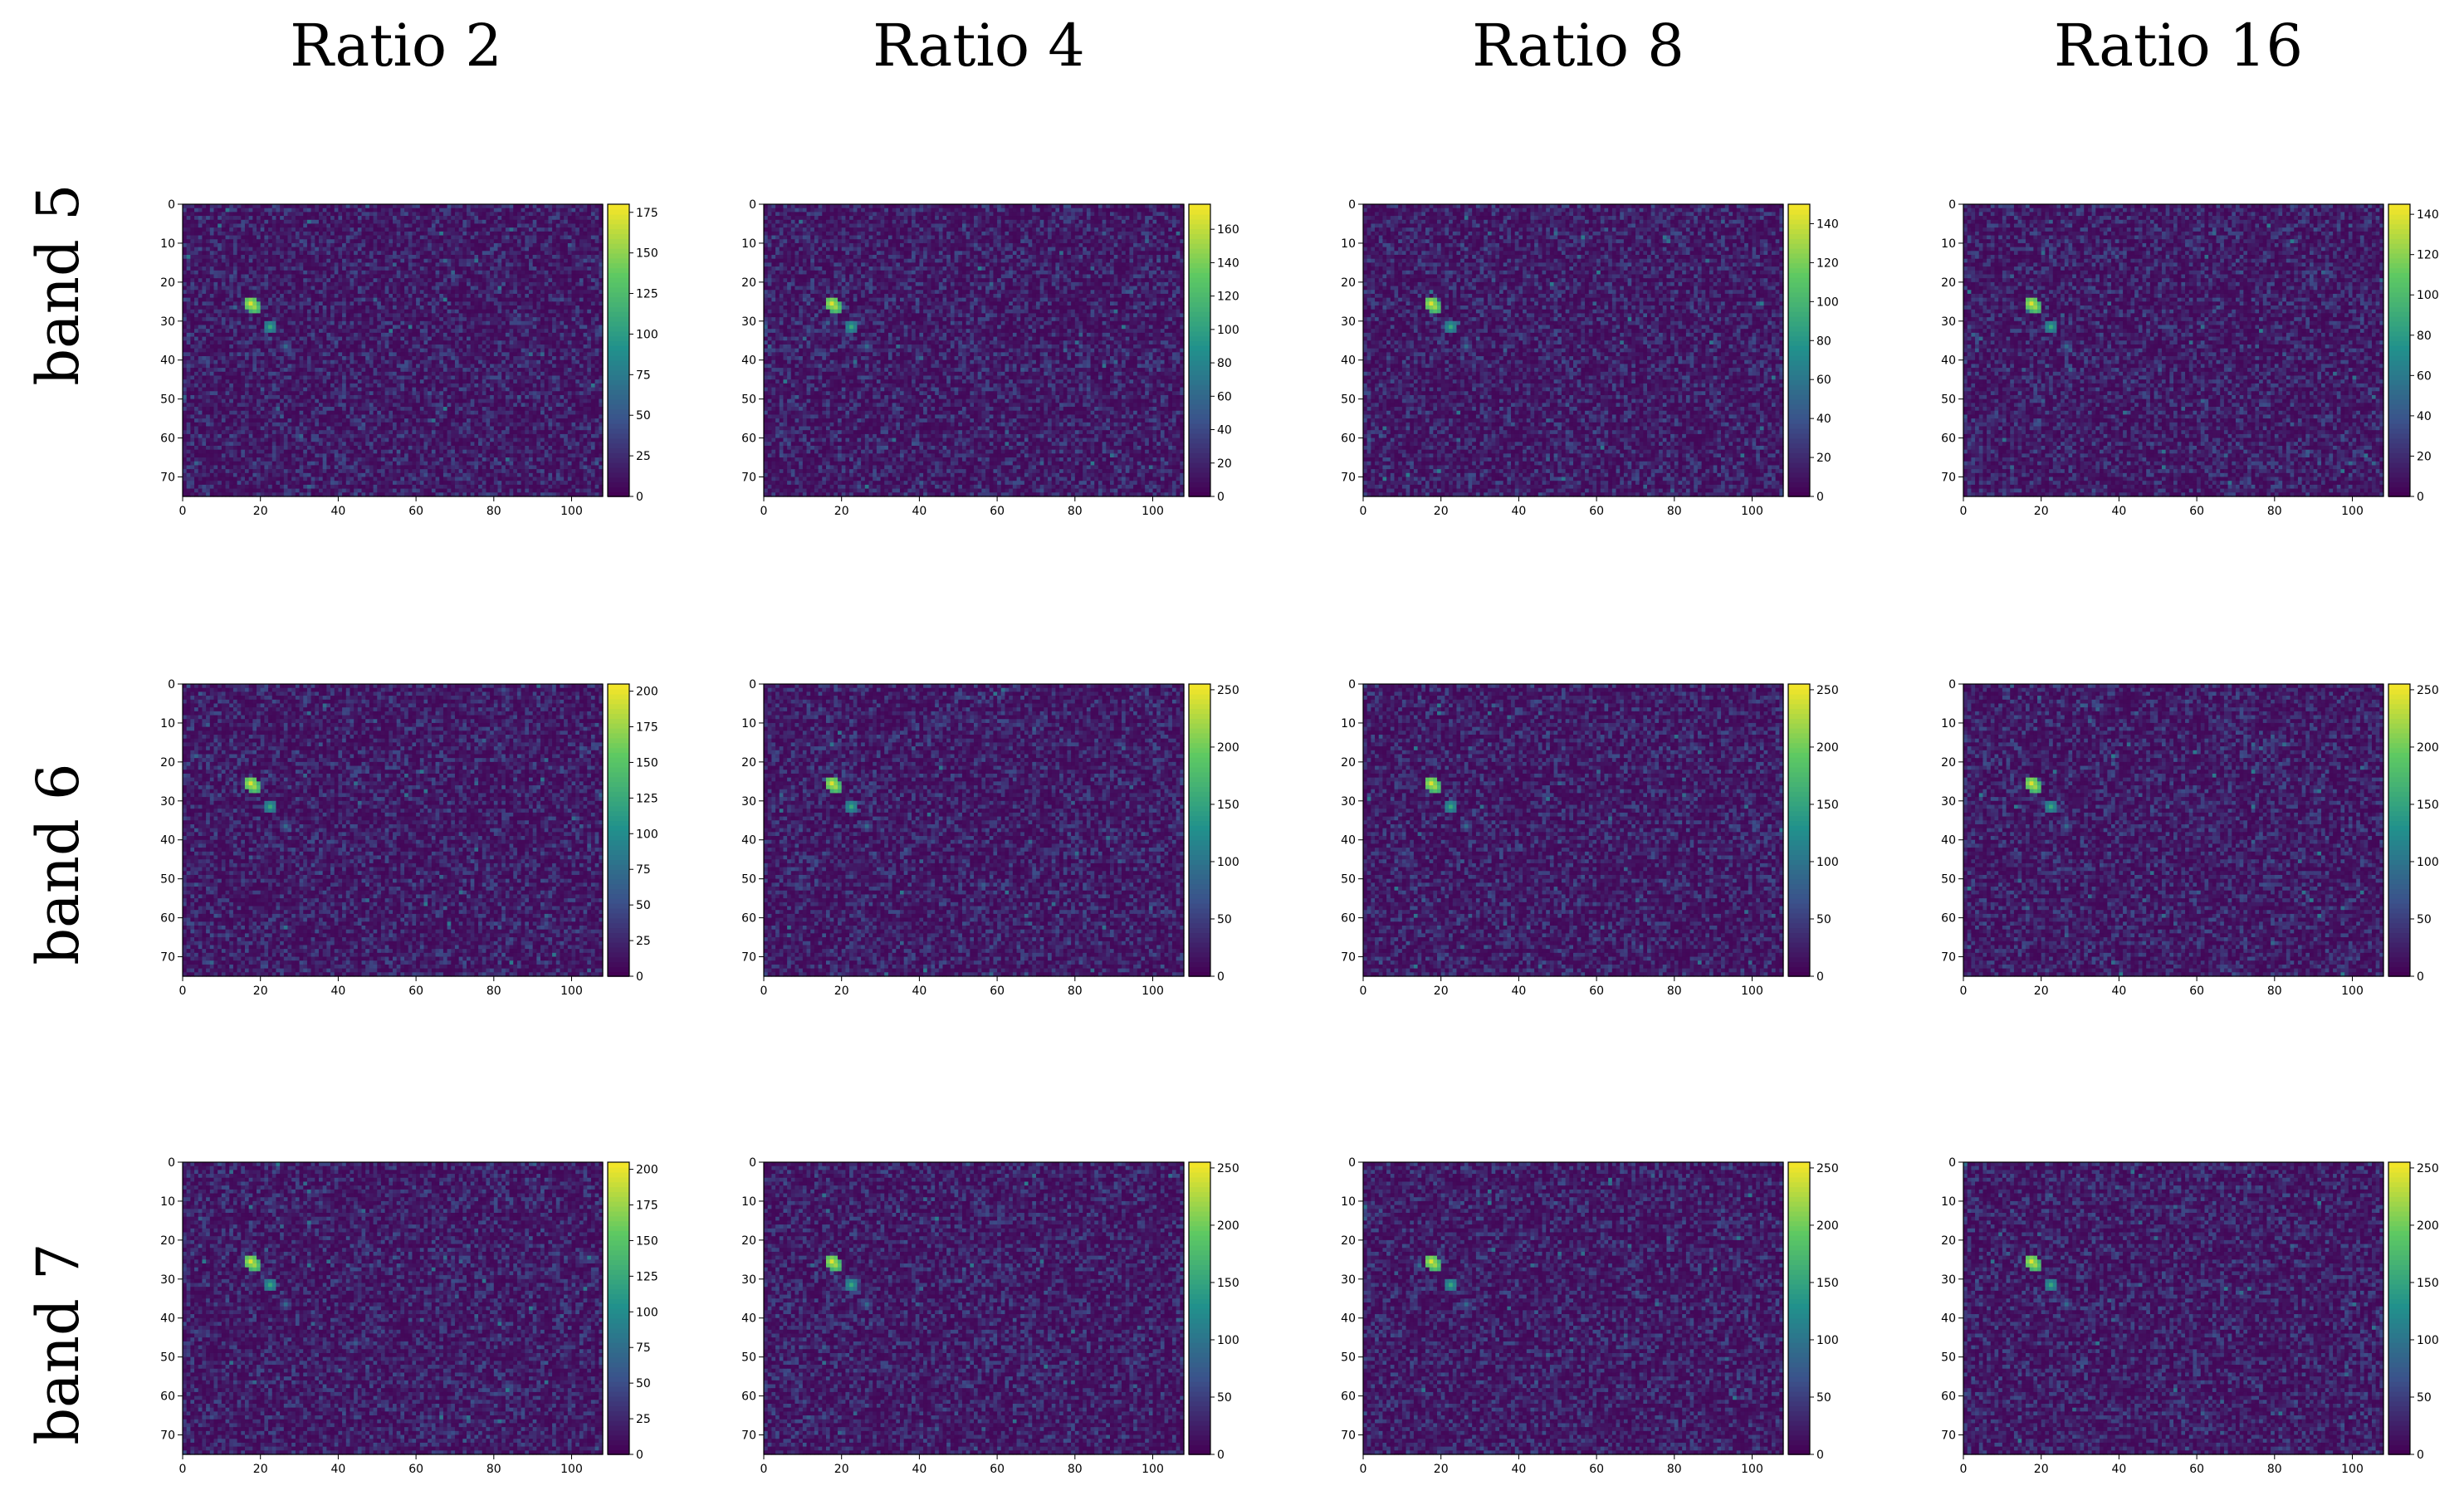 The height and width of the screenshot is (1510, 2464). I want to click on column-title-ratio-4: Ratio 4, so click(978, 46).